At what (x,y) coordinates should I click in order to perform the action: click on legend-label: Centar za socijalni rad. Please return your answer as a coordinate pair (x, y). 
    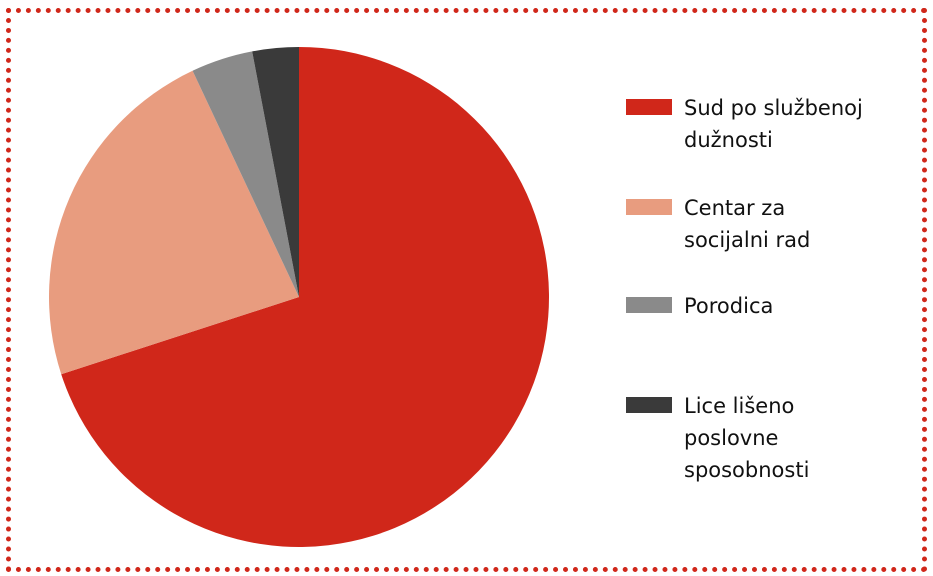
    Looking at the image, I should click on (747, 224).